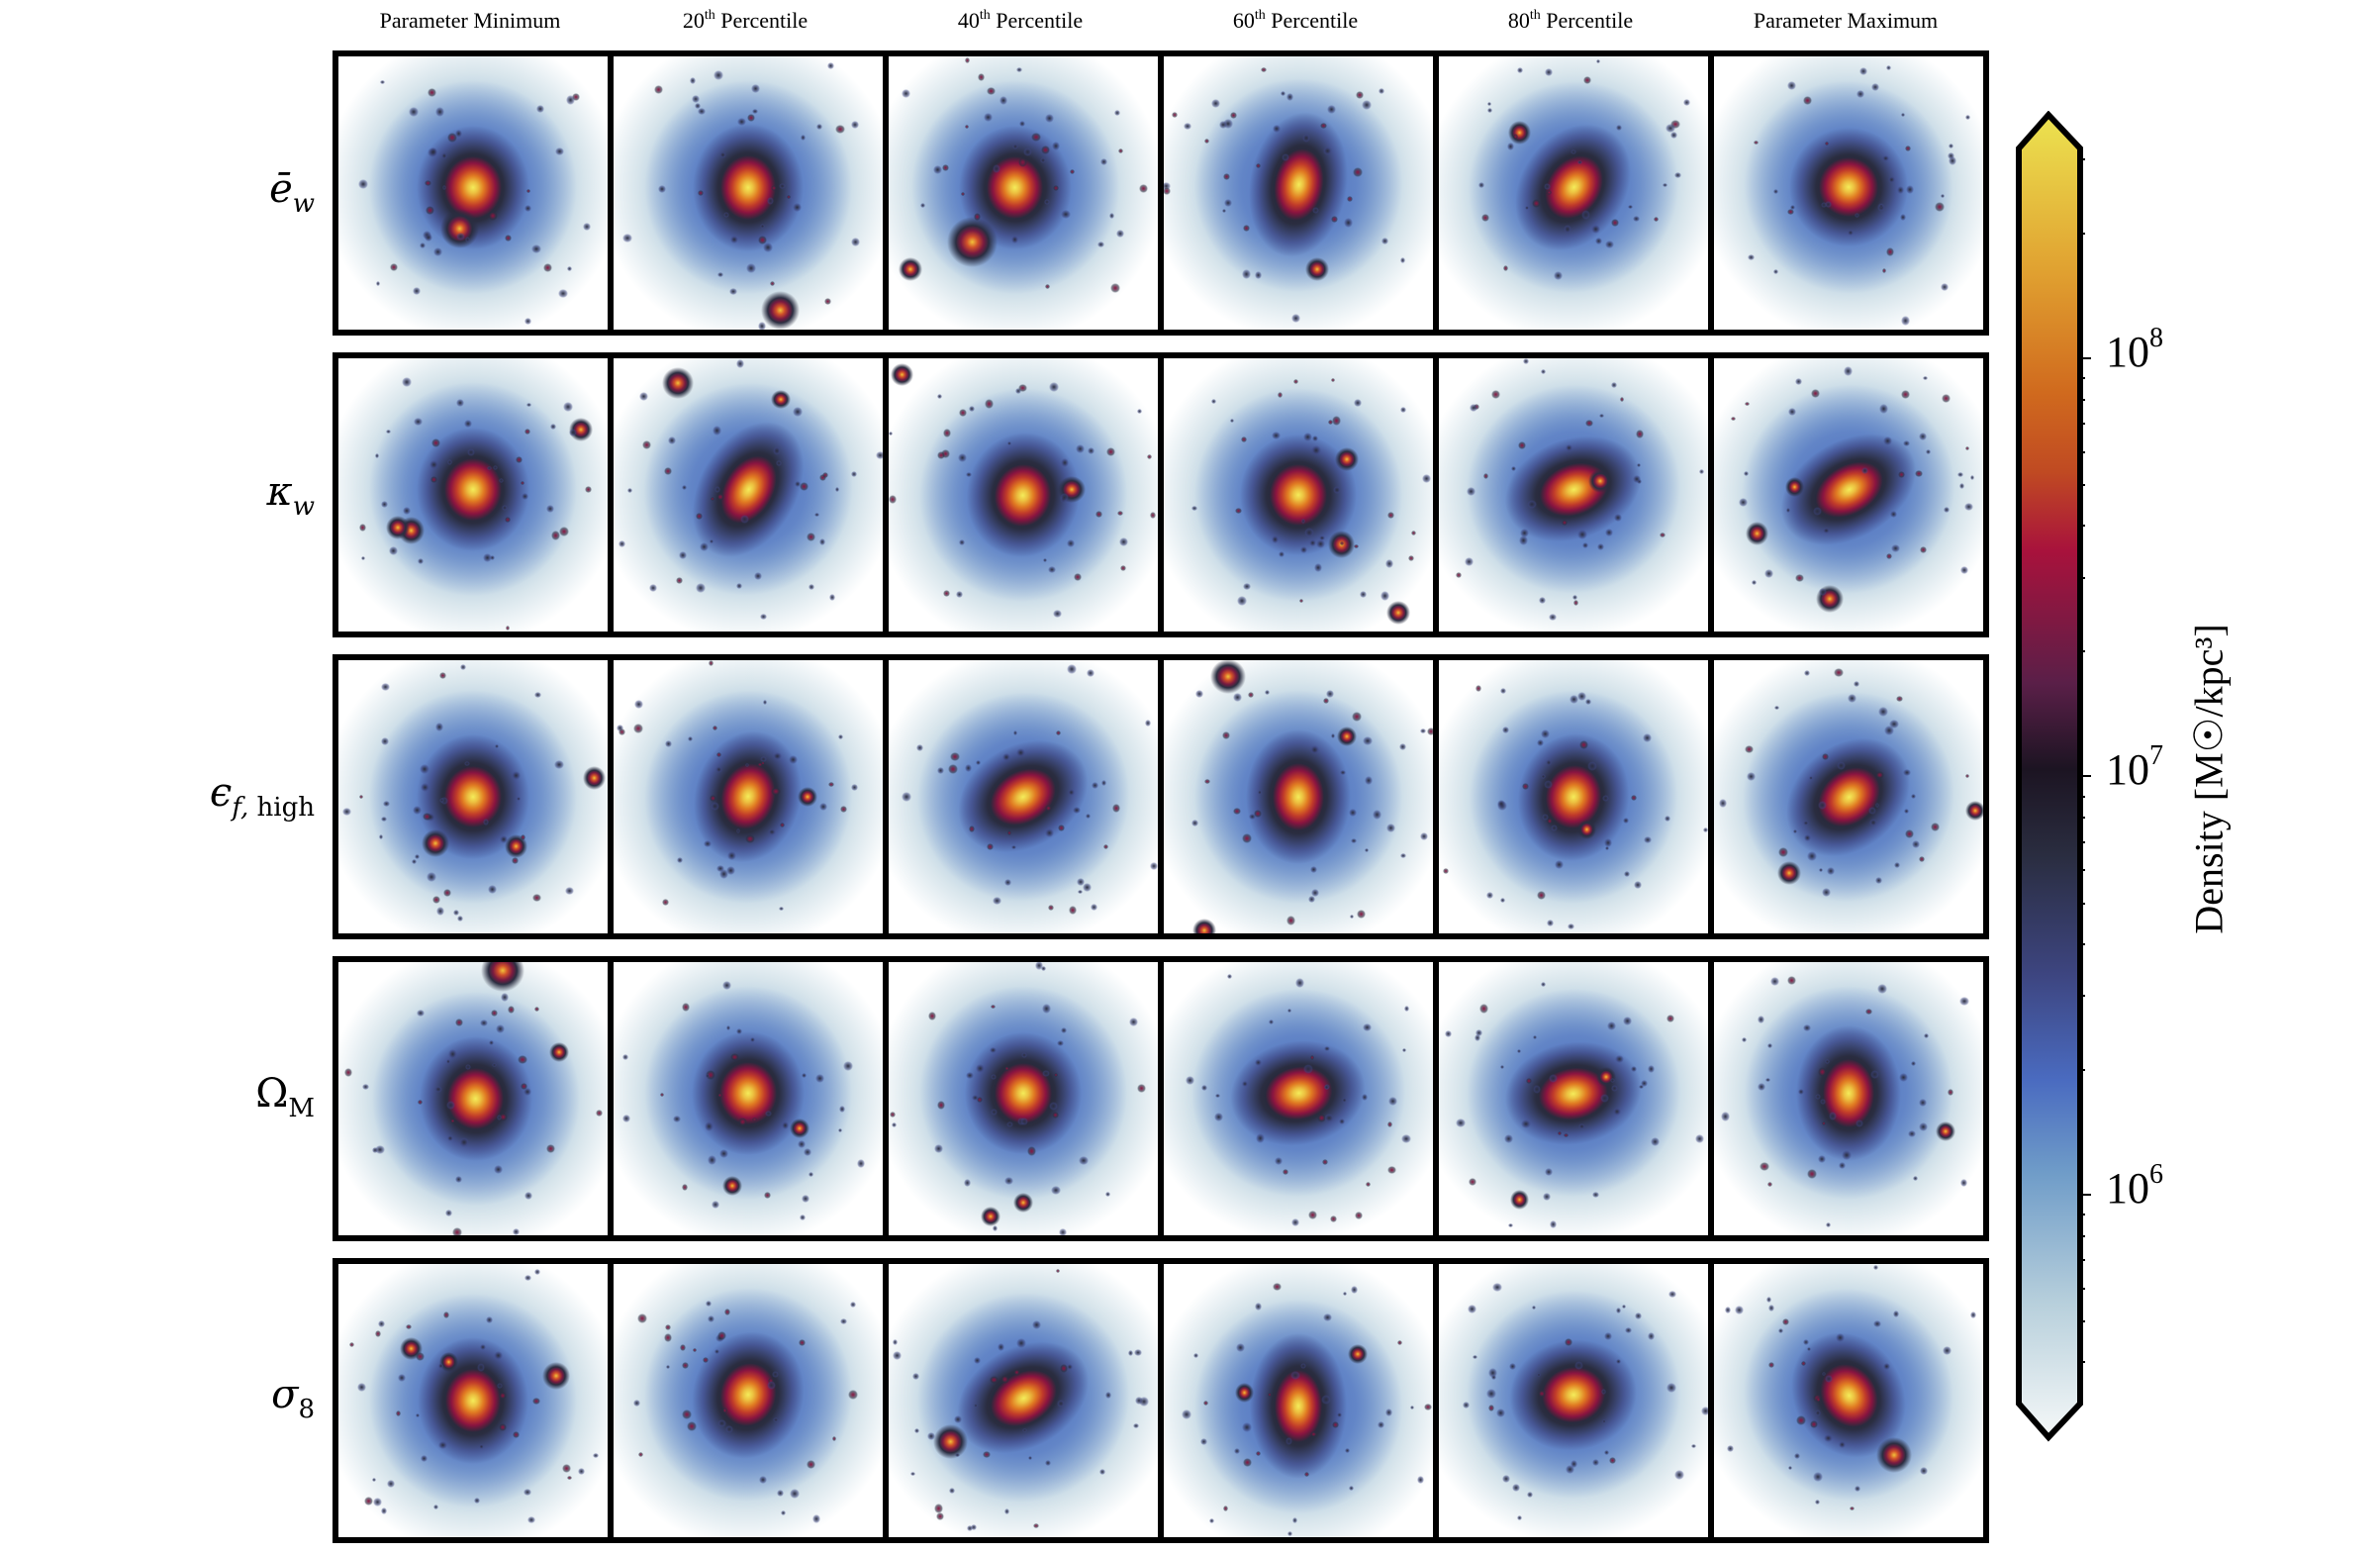 Image resolution: width=2380 pixels, height=1555 pixels. What do you see at coordinates (2156, 1174) in the screenshot?
I see `tick-exponent: 6` at bounding box center [2156, 1174].